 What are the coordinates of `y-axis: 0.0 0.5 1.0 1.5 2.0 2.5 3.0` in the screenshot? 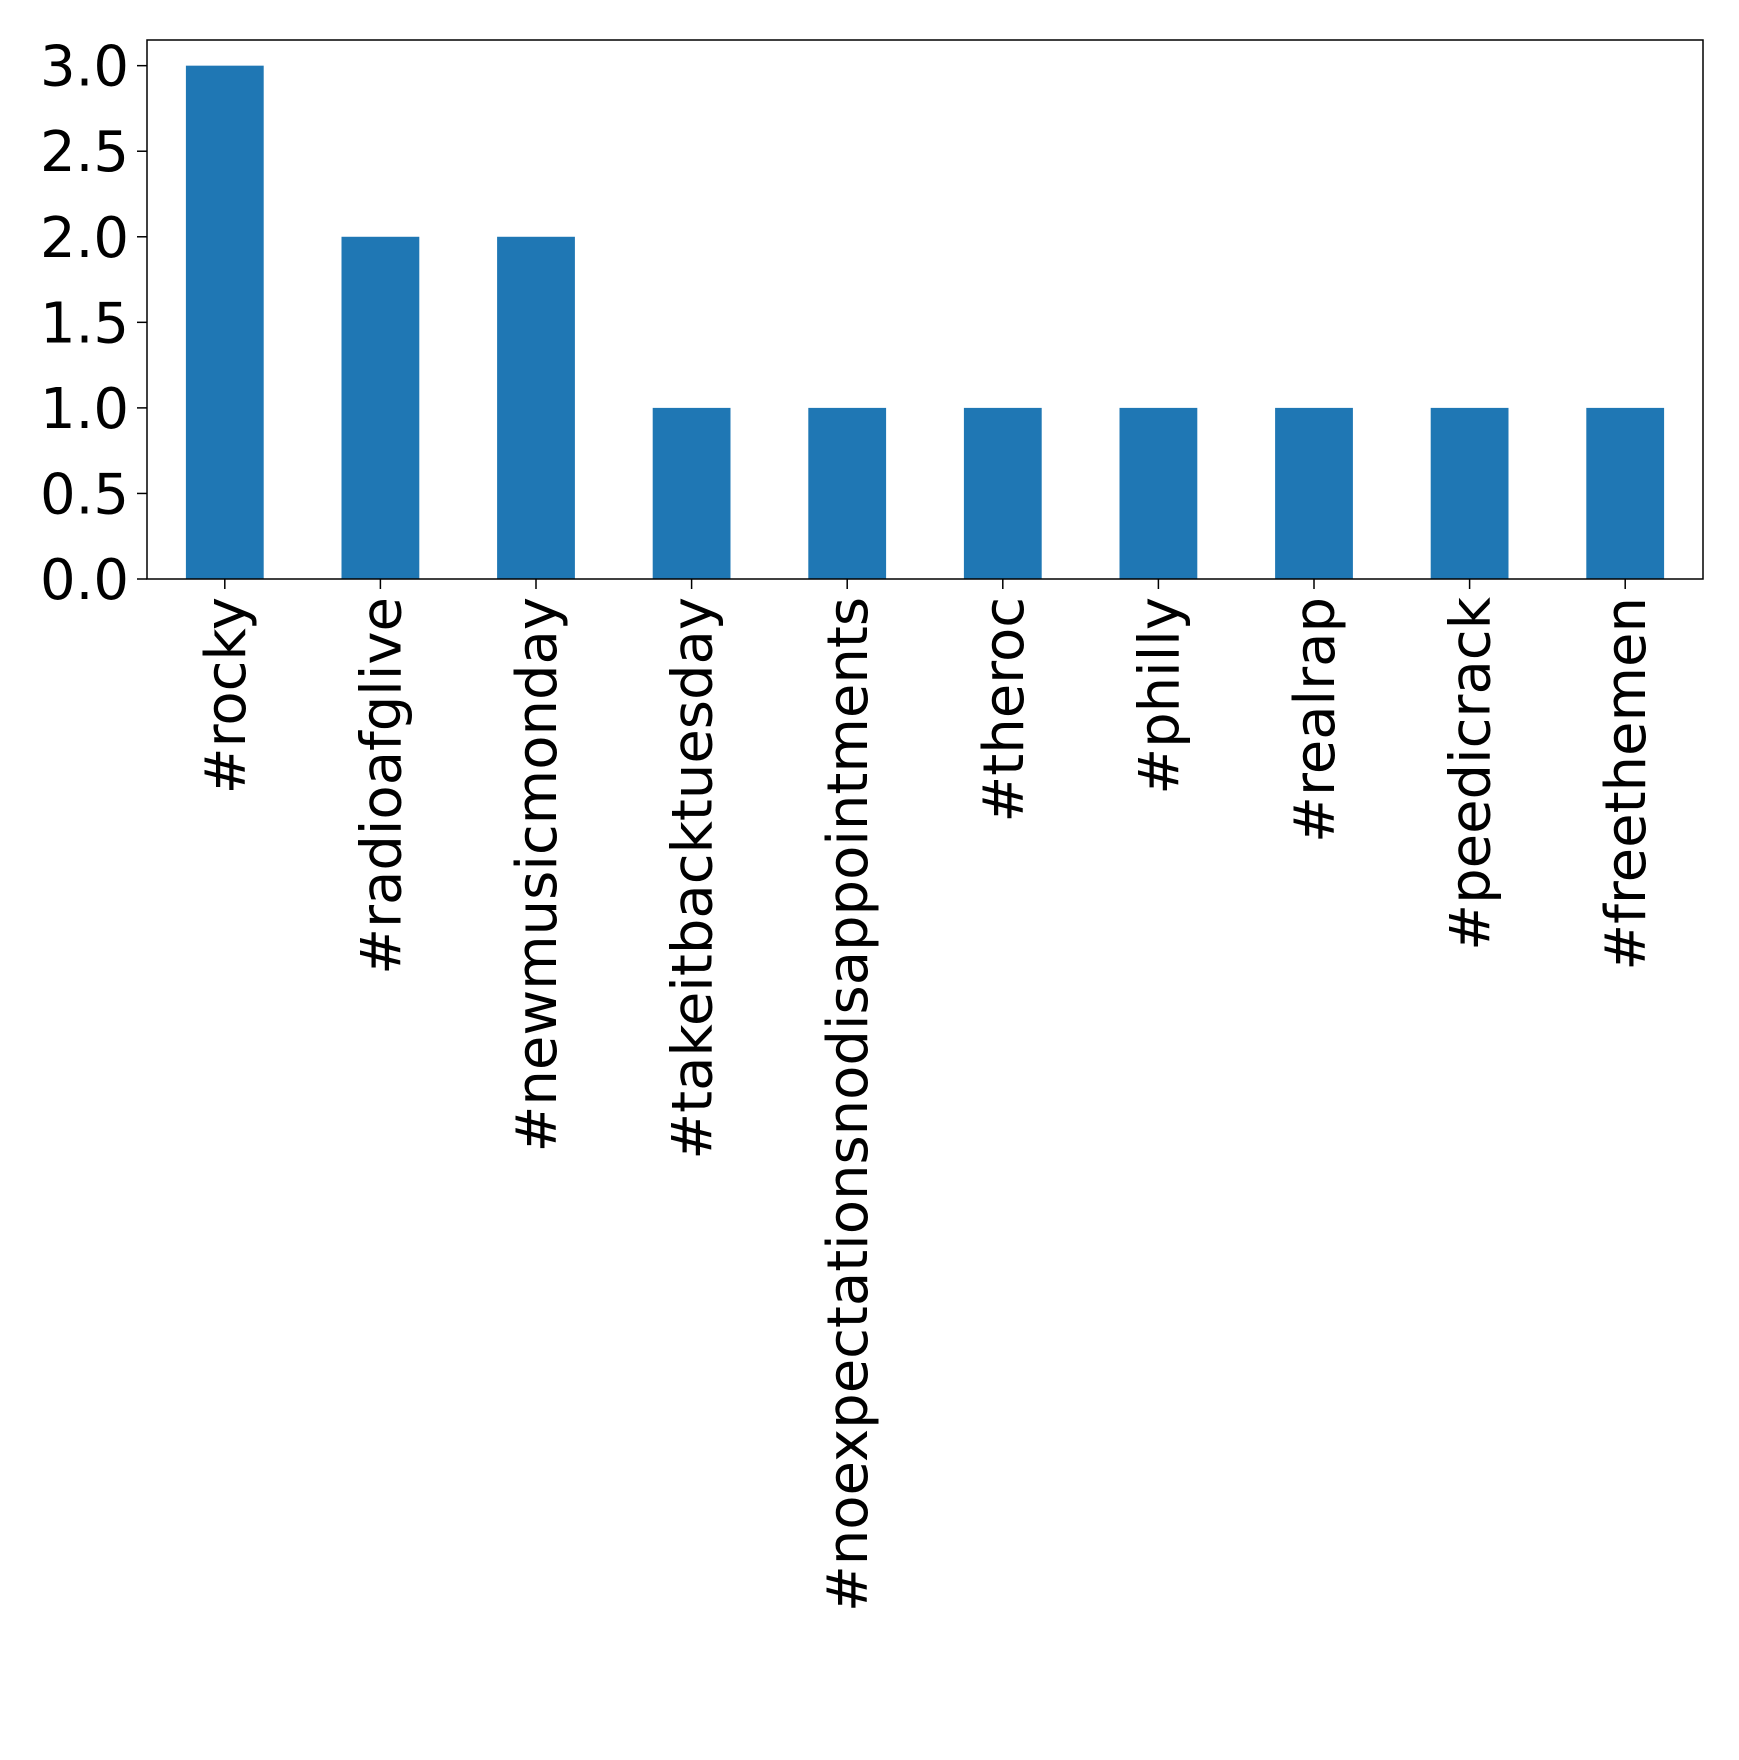 It's located at (93, 324).